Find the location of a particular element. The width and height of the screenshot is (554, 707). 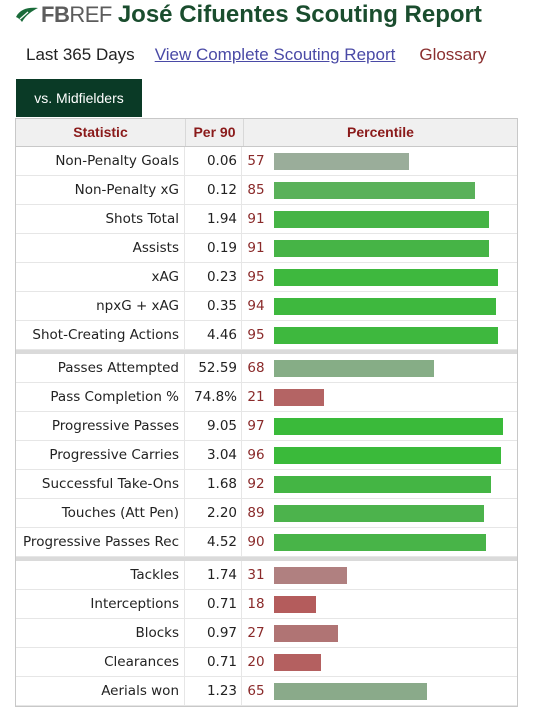

percentile-value: 31 is located at coordinates (256, 575).